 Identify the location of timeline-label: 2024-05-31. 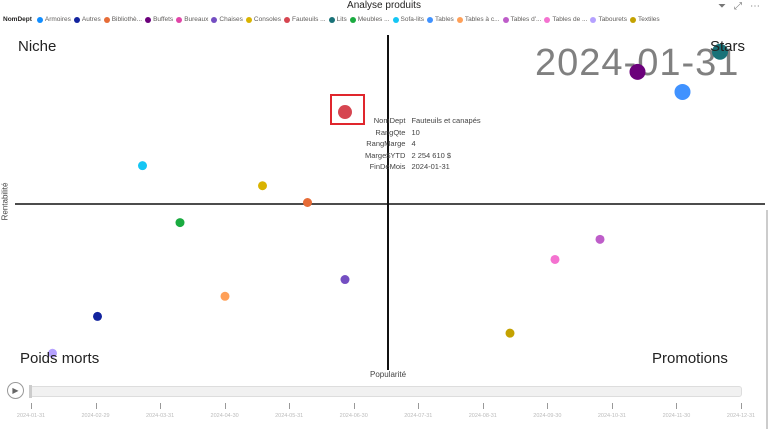
(289, 416).